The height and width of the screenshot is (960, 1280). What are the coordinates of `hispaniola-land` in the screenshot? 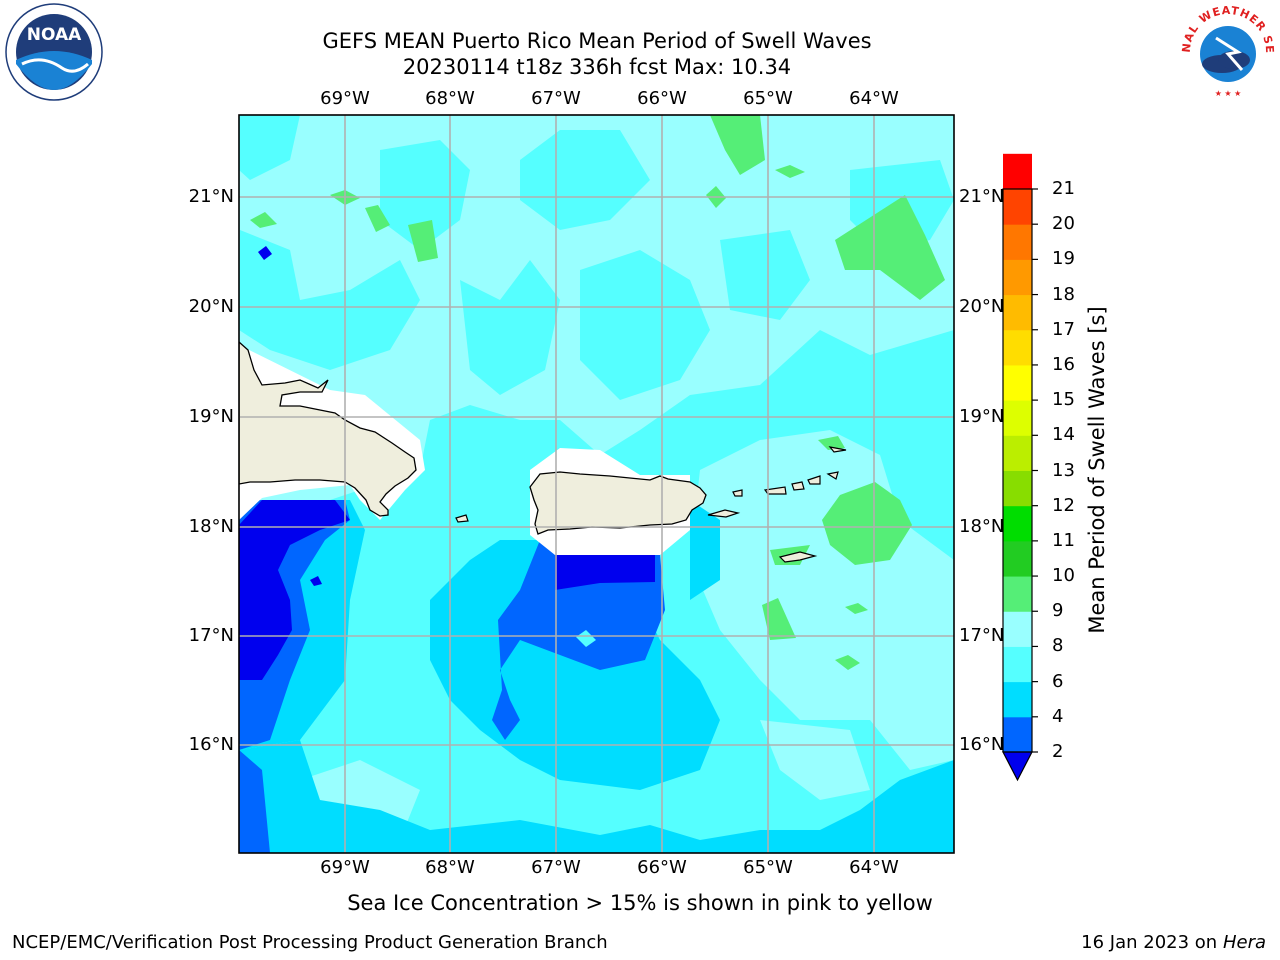 It's located at (328, 429).